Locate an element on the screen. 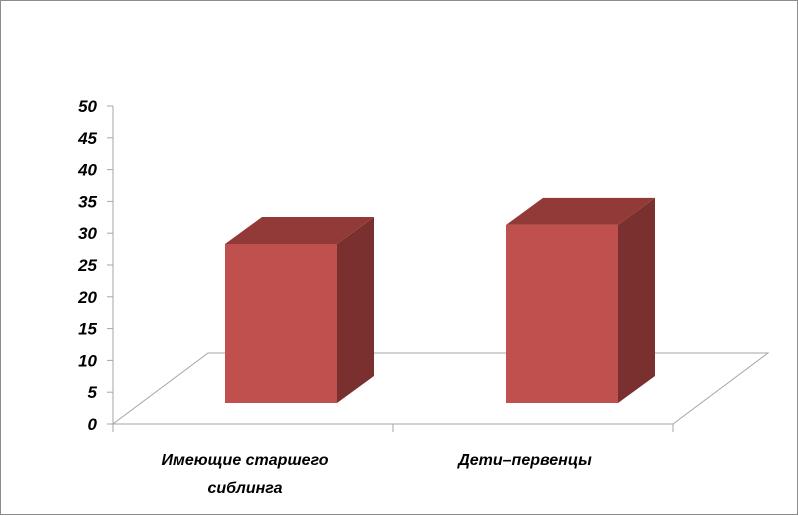  y-tick-label: 50 is located at coordinates (87, 106).